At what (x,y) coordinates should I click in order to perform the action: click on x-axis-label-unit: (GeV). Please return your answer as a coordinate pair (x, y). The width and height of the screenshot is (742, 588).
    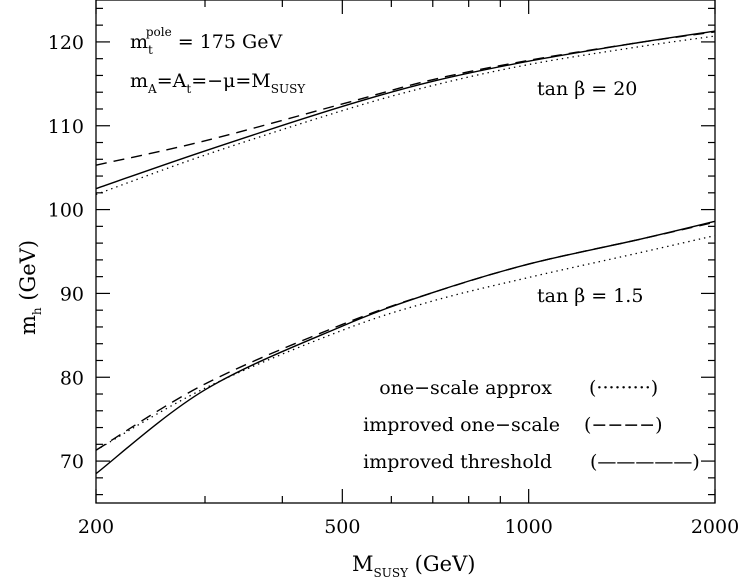
    Looking at the image, I should click on (441, 564).